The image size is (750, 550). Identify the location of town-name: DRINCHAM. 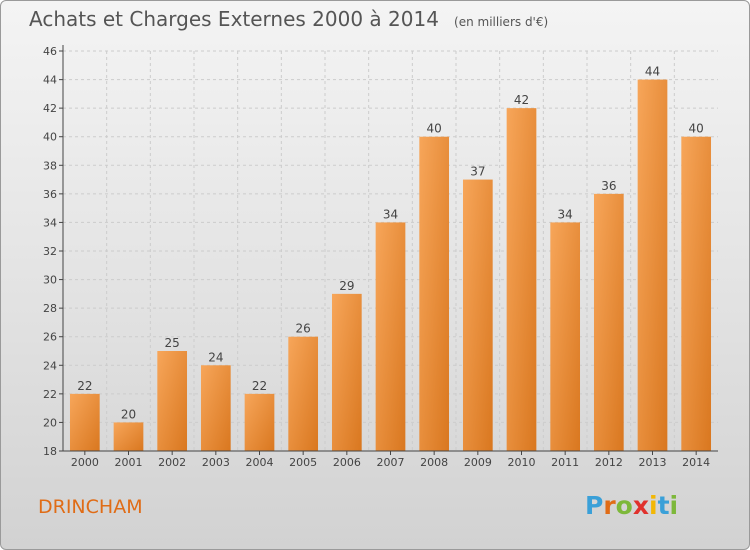
(90, 507).